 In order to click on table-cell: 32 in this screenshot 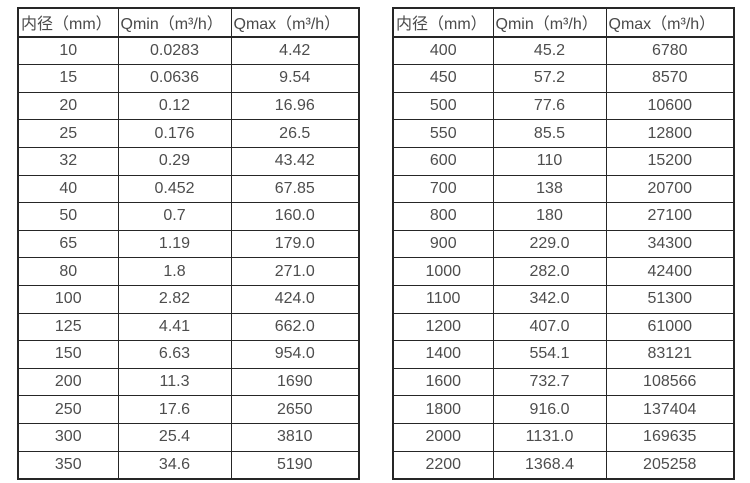, I will do `click(68, 161)`.